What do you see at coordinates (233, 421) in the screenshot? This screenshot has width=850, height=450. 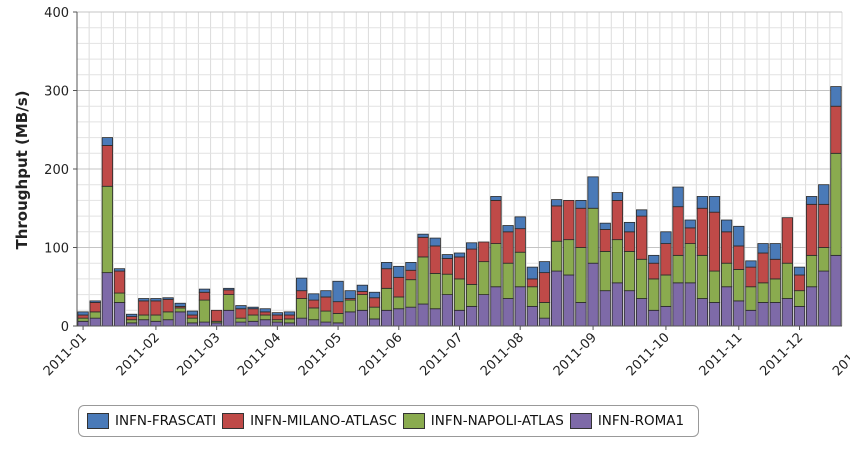 I see `legend-swatch` at bounding box center [233, 421].